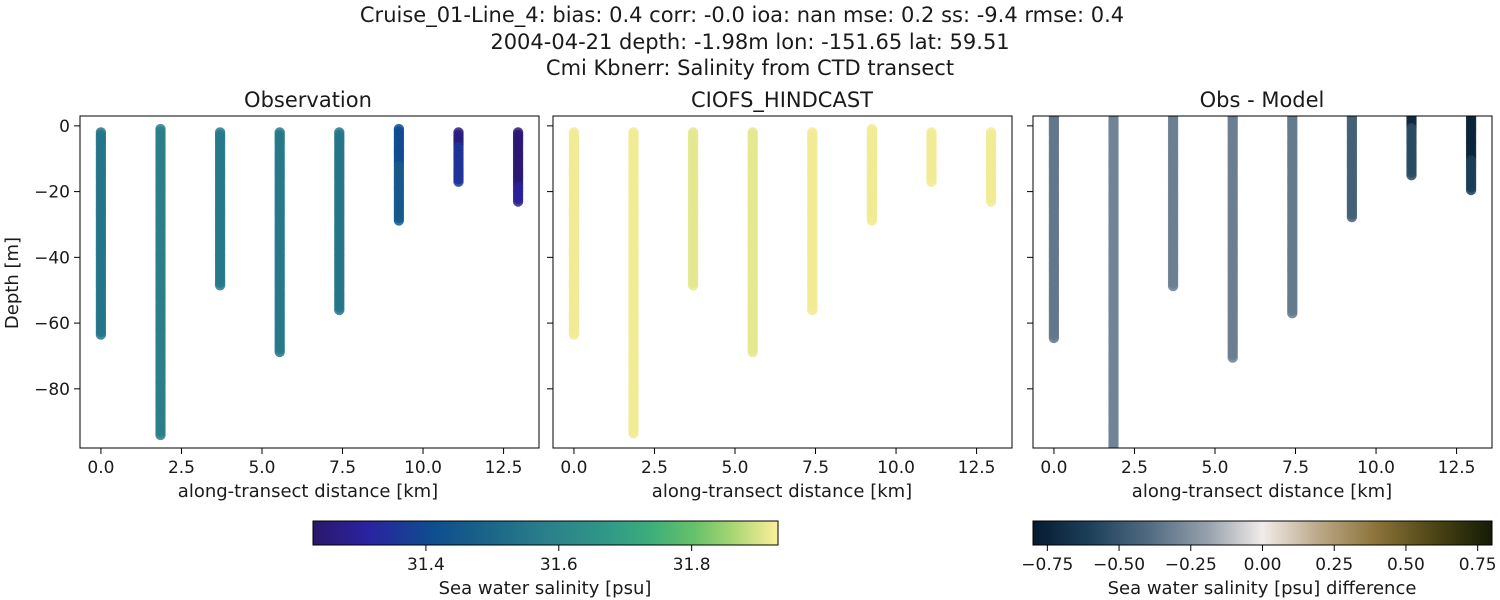 The height and width of the screenshot is (600, 1500). Describe the element at coordinates (52, 324) in the screenshot. I see `depth-tick-label: −60` at that location.